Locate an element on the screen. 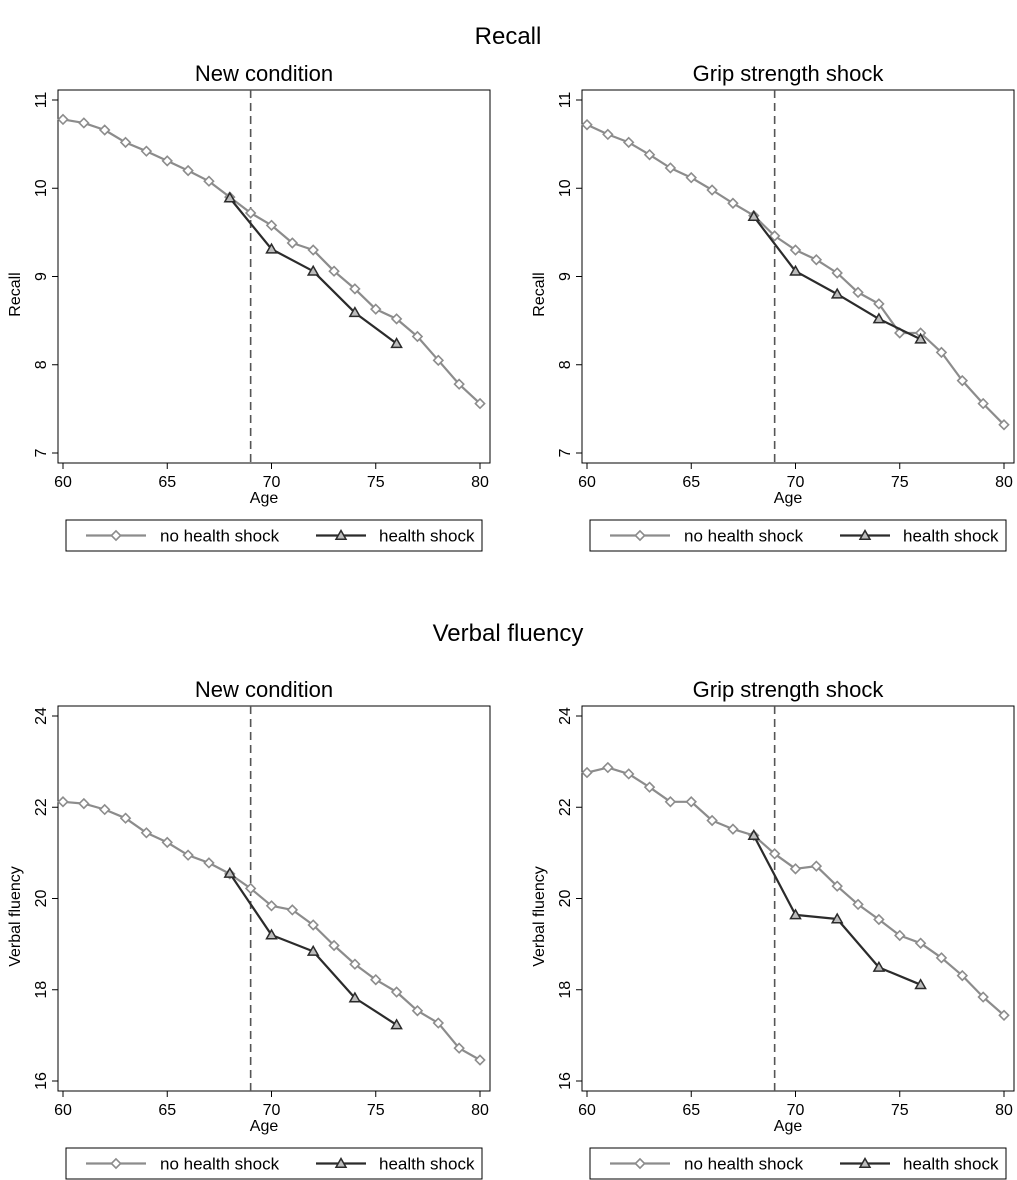 The height and width of the screenshot is (1180, 1017). y-tick-label: 16 is located at coordinates (565, 1081).